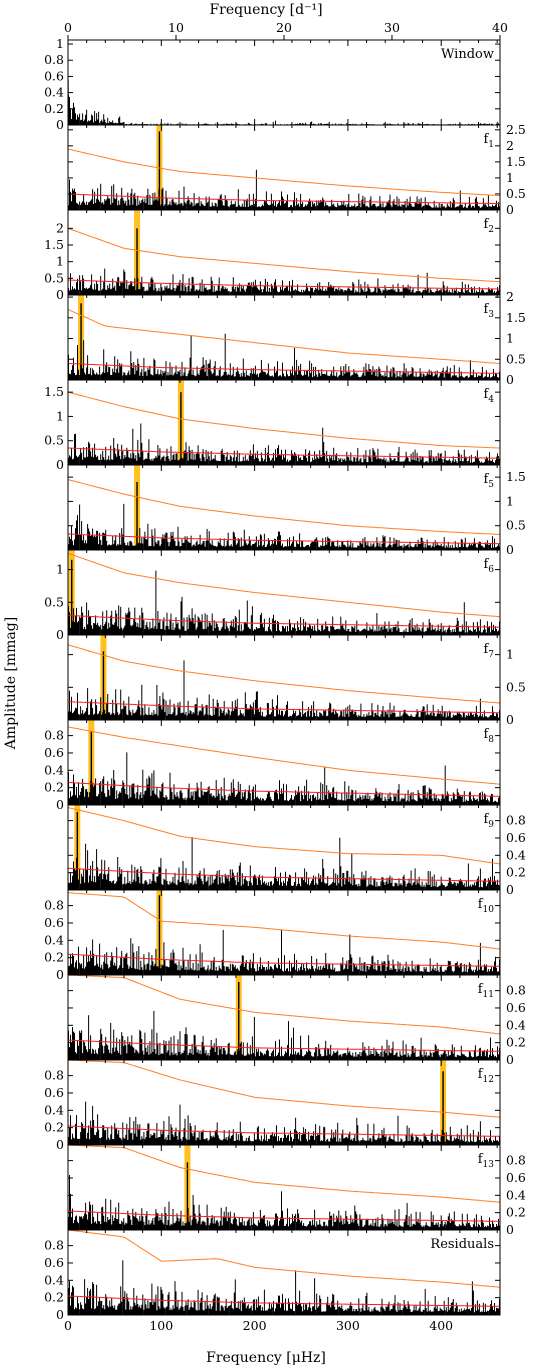  I want to click on panel-label-subscript: 2, so click(491, 230).